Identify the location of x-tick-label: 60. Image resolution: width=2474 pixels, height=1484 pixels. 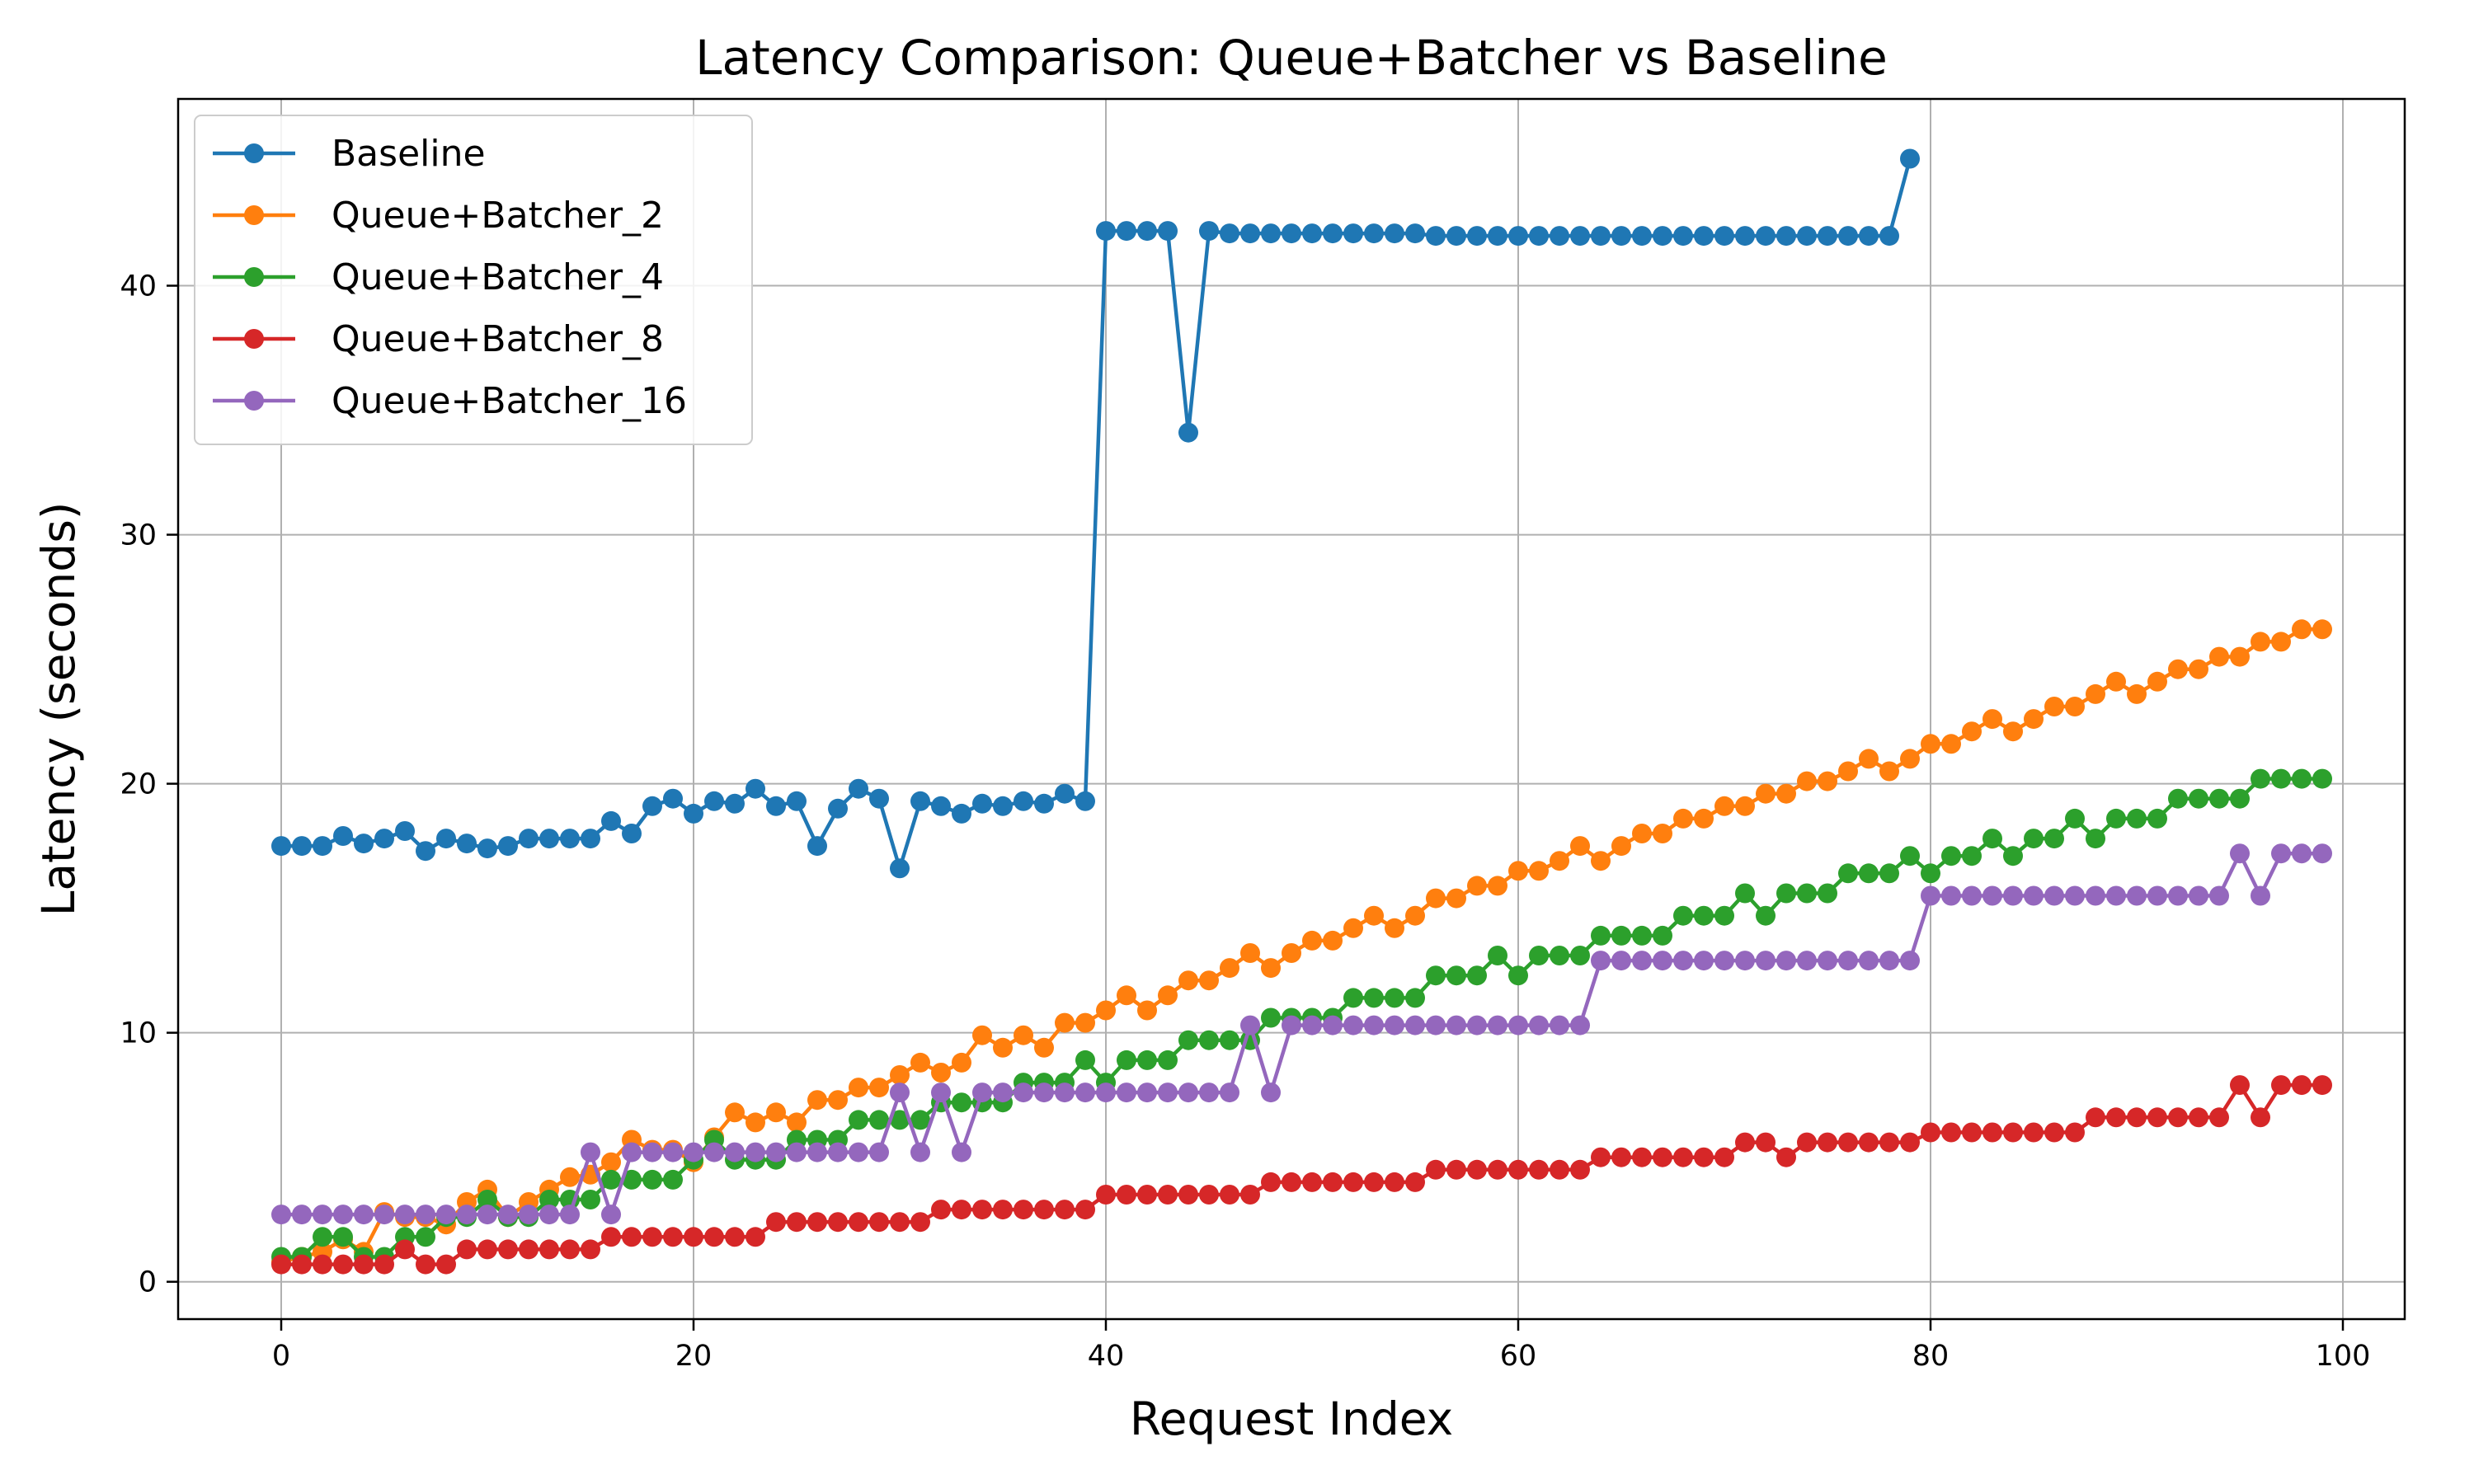
(1518, 1356).